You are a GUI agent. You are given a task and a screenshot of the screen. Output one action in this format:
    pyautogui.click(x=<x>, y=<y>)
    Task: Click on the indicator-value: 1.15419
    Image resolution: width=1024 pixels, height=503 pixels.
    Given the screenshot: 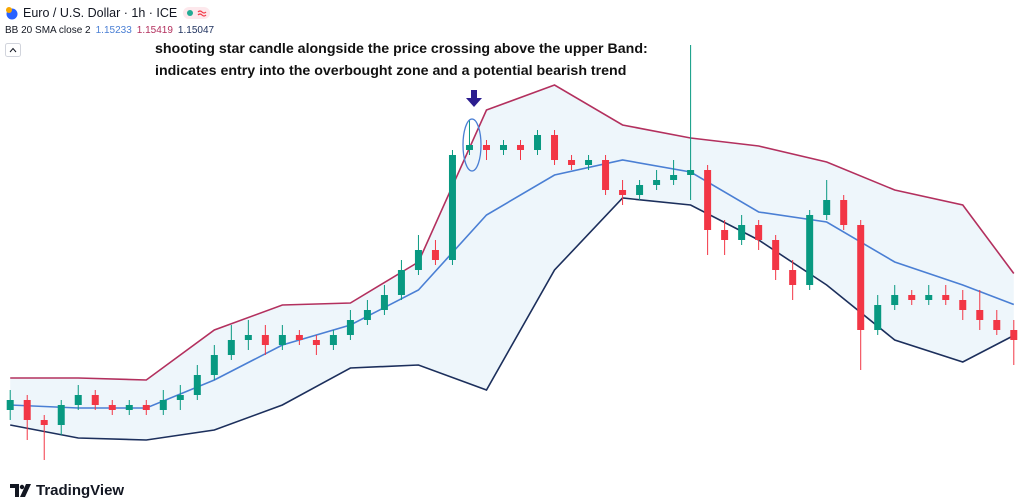 What is the action you would take?
    pyautogui.click(x=154, y=30)
    